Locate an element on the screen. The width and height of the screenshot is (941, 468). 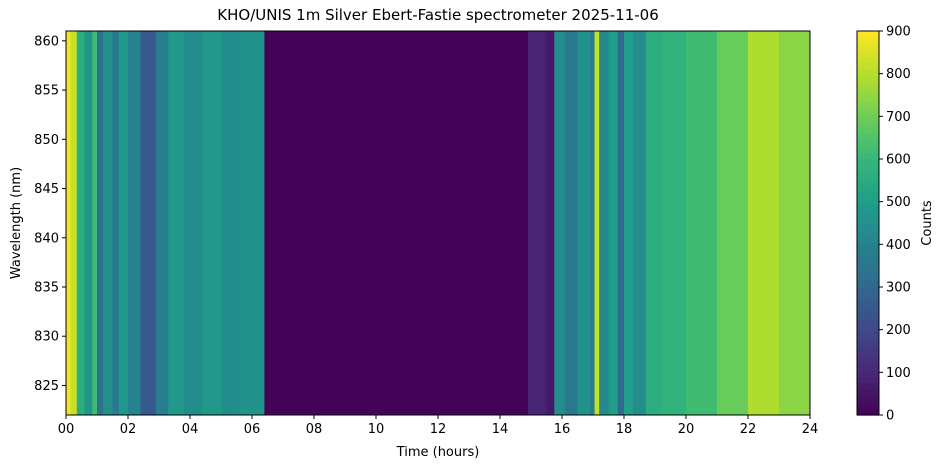
colorbar-tick-label: 300 is located at coordinates (898, 288).